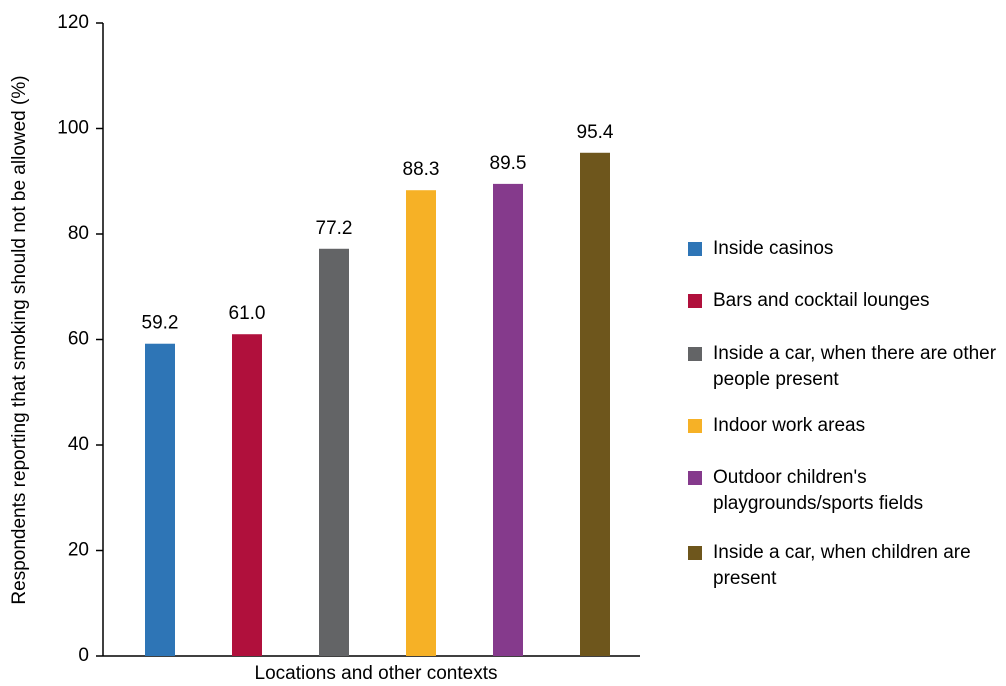  Describe the element at coordinates (421, 169) in the screenshot. I see `value-label: 88.3` at that location.